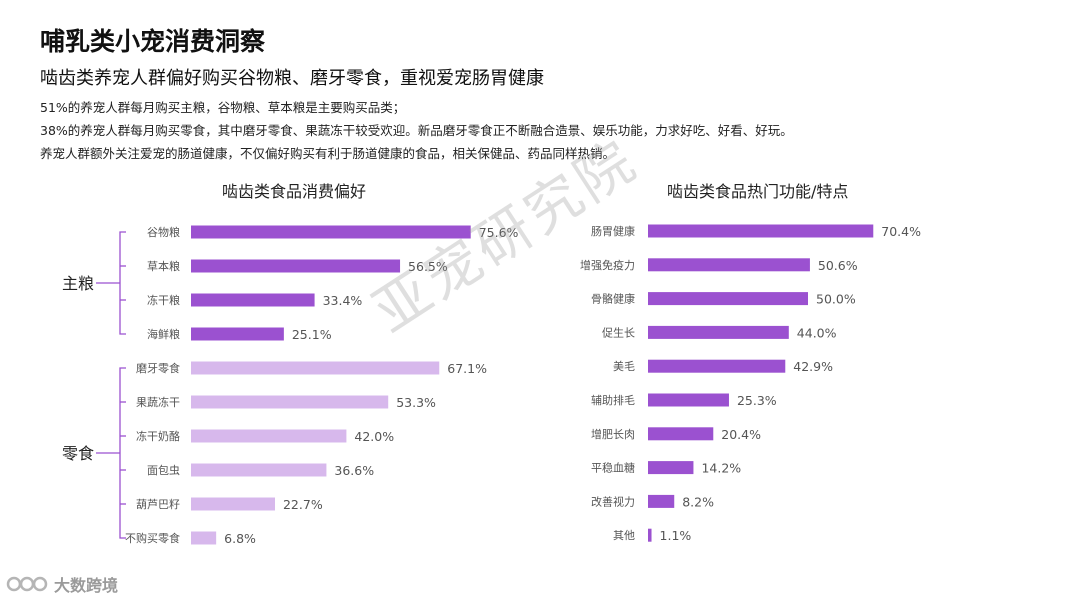  Describe the element at coordinates (676, 535) in the screenshot. I see `value-label: 1.1%` at that location.